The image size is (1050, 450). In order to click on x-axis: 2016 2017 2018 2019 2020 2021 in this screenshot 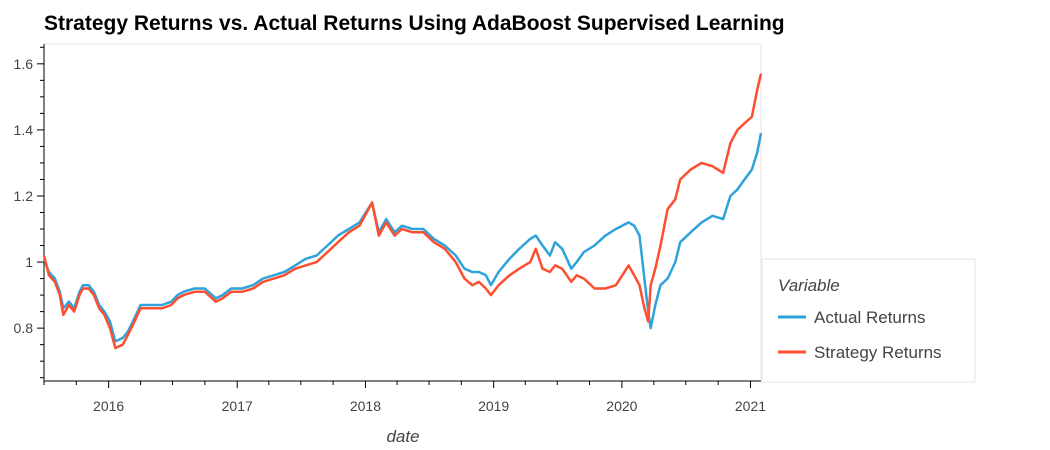, I will do `click(404, 397)`.